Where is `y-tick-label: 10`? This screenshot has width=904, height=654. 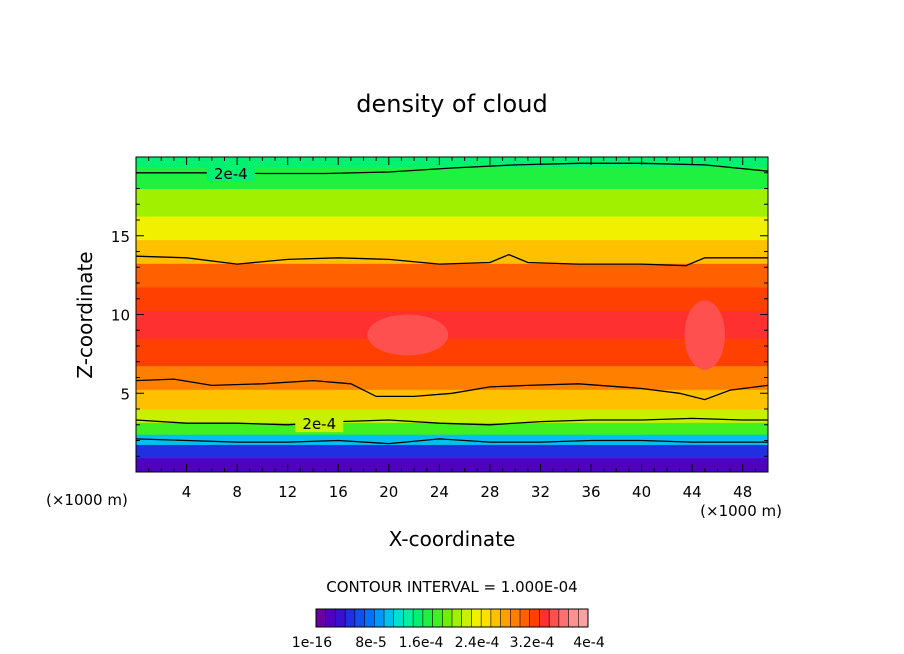
y-tick-label: 10 is located at coordinates (120, 316).